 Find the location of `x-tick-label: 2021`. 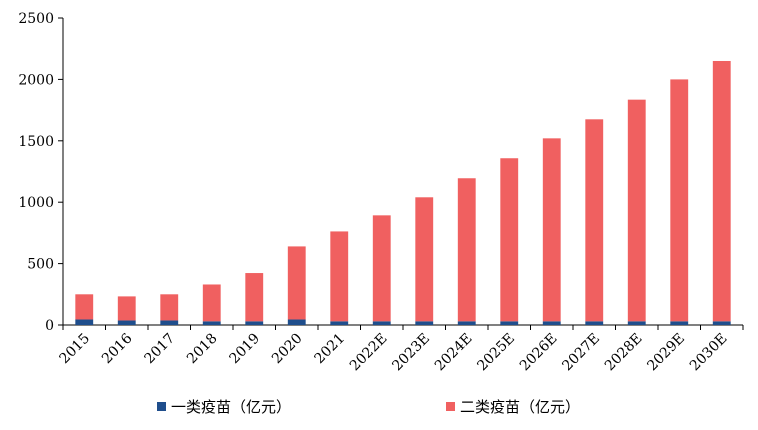

x-tick-label: 2021 is located at coordinates (330, 349).